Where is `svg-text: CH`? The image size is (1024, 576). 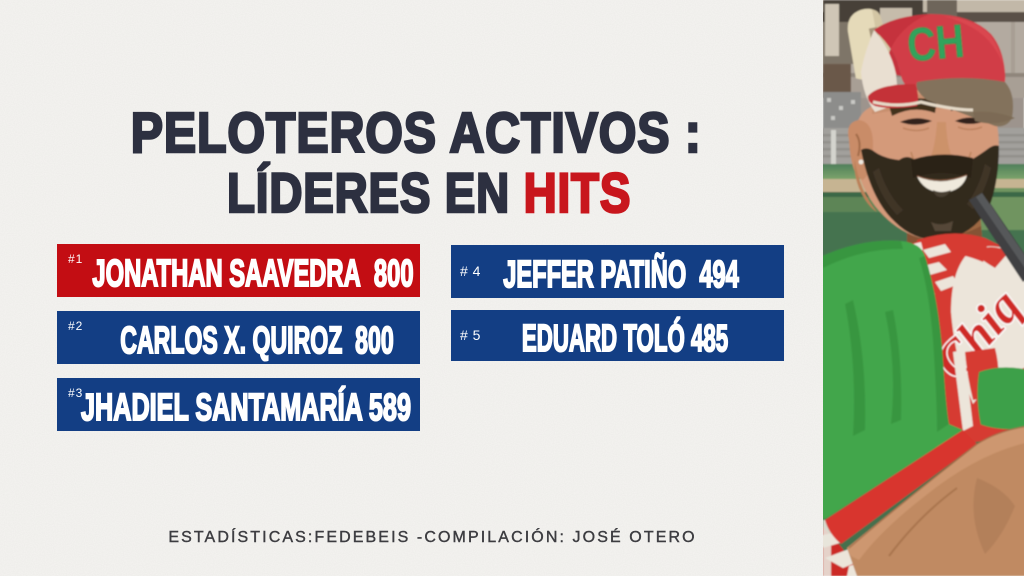 svg-text: CH is located at coordinates (935, 44).